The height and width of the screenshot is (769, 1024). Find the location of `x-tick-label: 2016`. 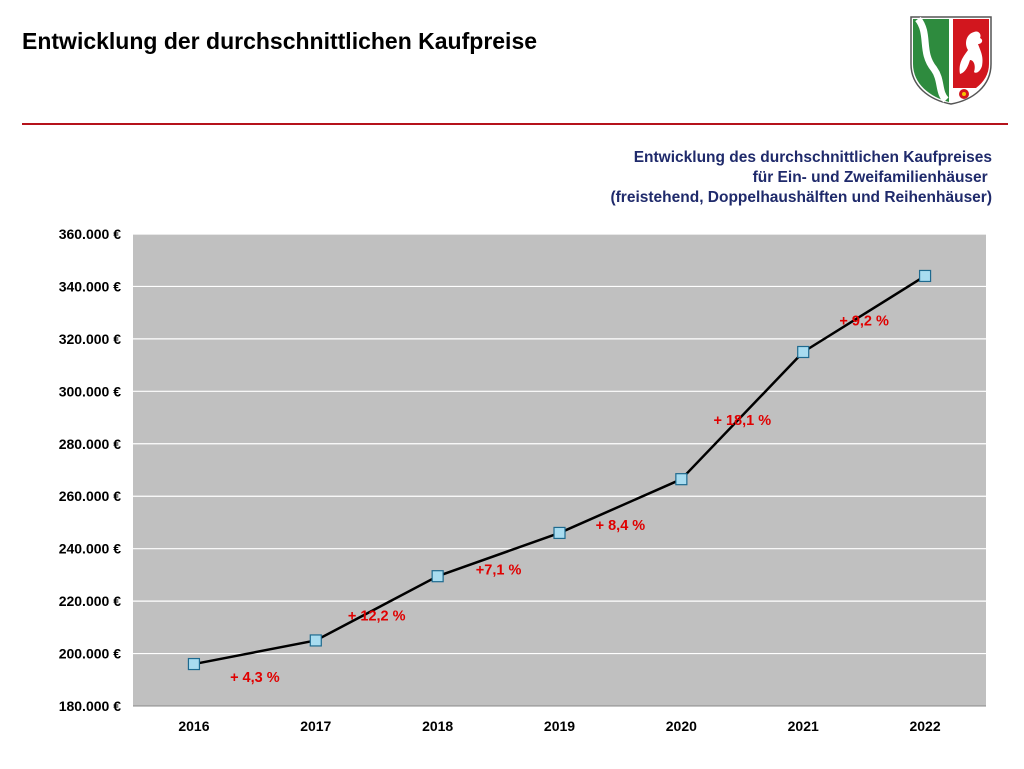

x-tick-label: 2016 is located at coordinates (193, 726).